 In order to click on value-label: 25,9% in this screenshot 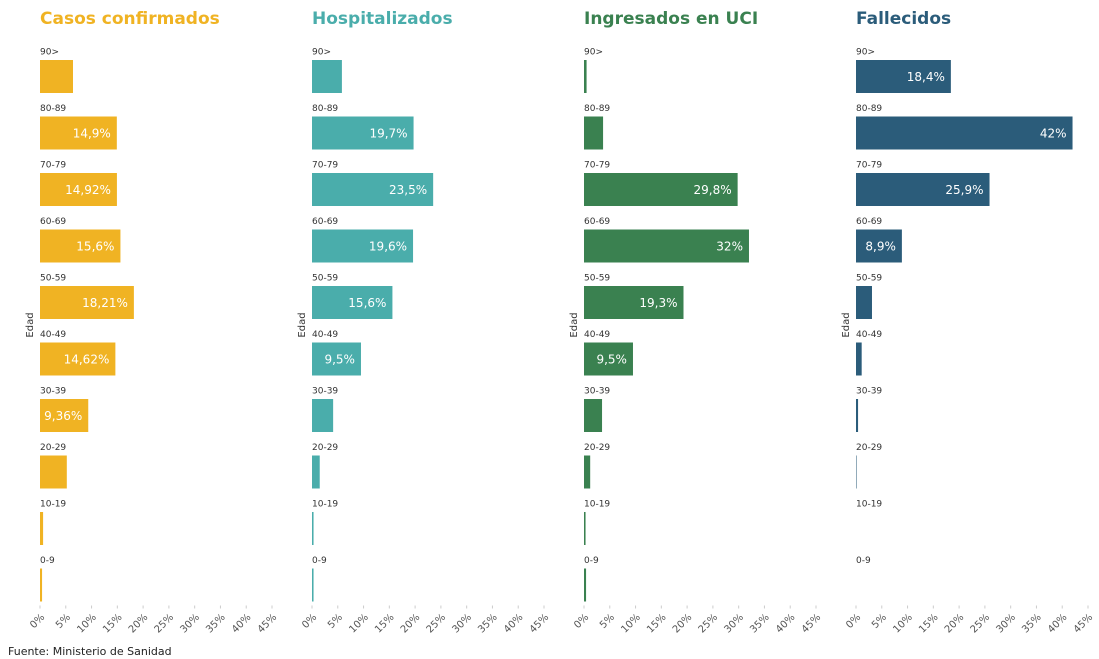, I will do `click(964, 190)`.